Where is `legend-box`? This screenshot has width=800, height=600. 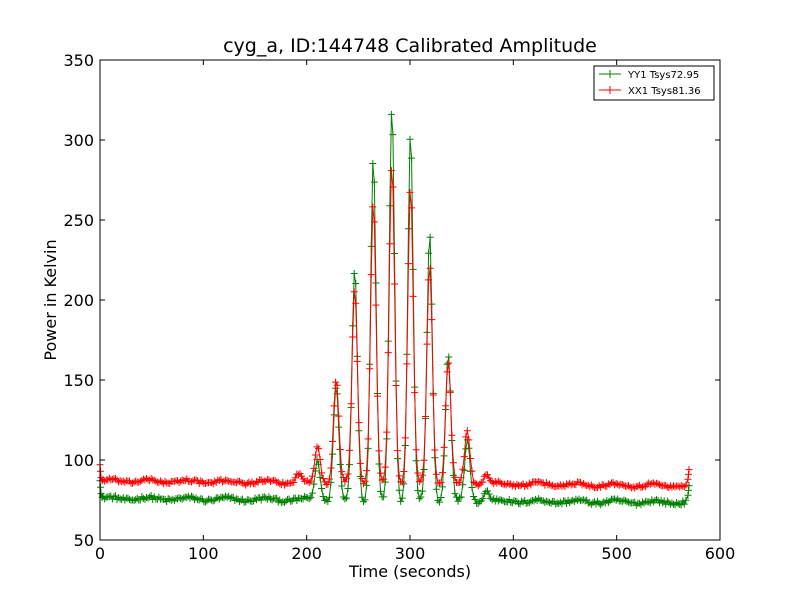
legend-box is located at coordinates (654, 83).